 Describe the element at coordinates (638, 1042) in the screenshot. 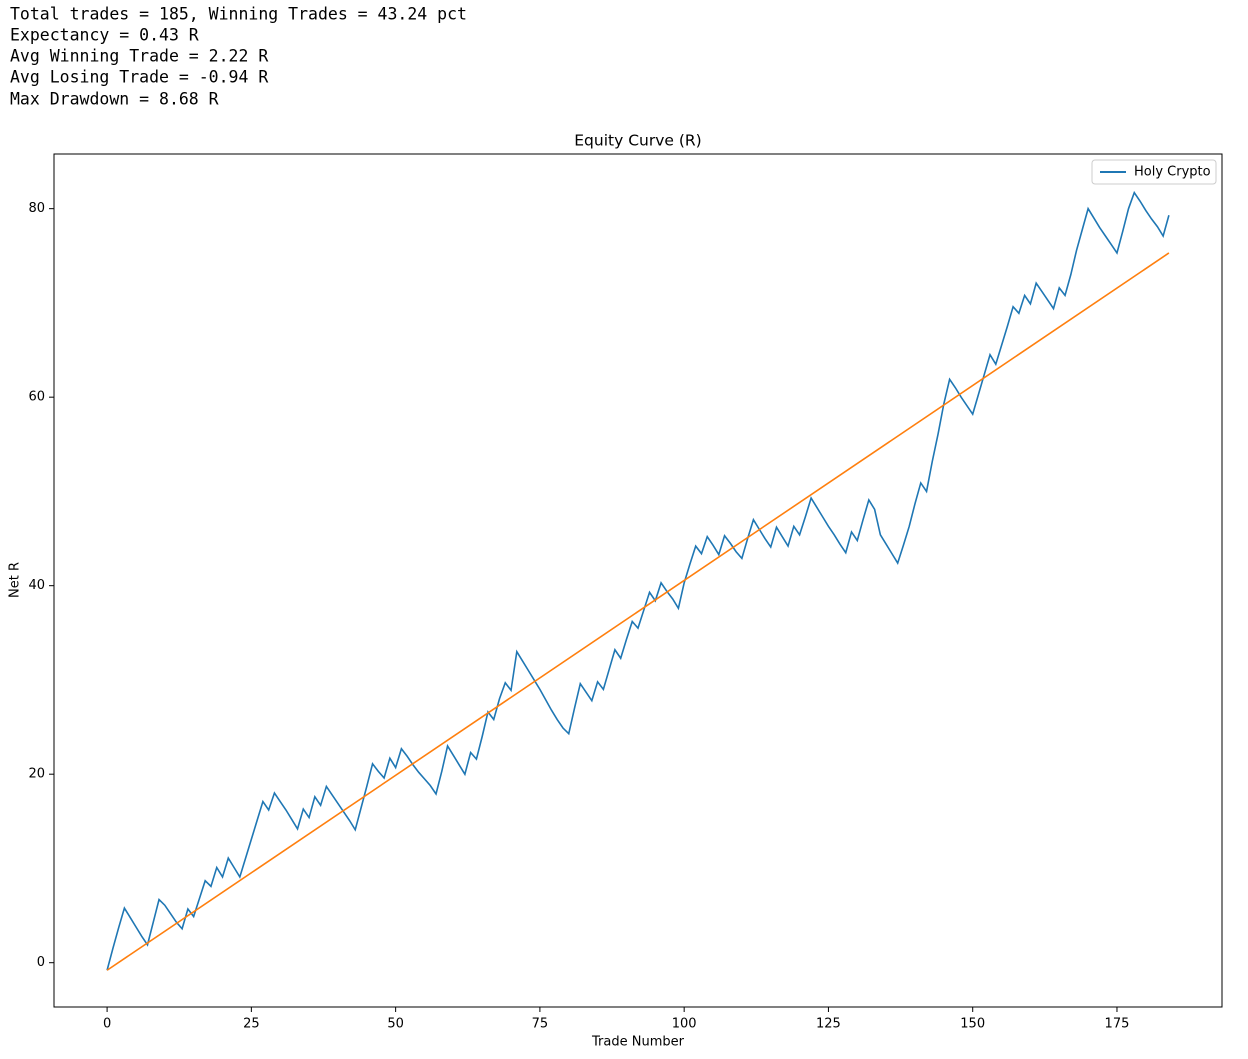

I see `x-axis-label: Trade Number` at that location.